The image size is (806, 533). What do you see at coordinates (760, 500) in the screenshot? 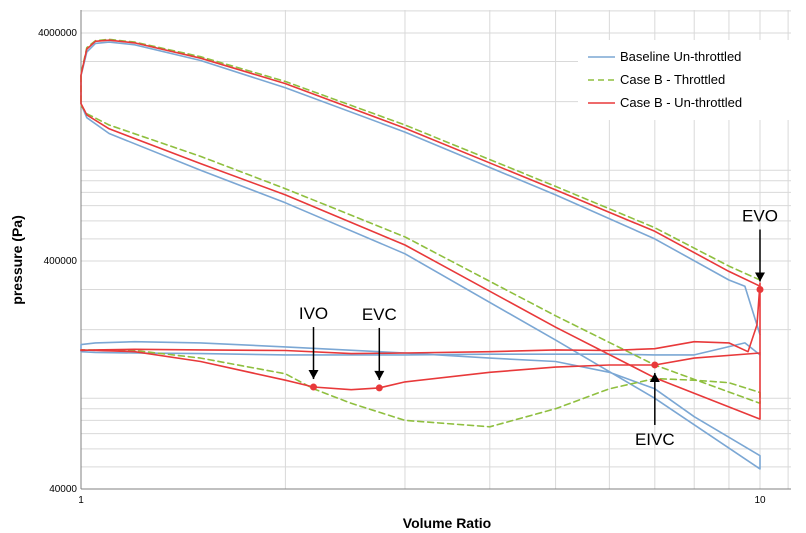
I see `x-tick-label: 10` at bounding box center [760, 500].